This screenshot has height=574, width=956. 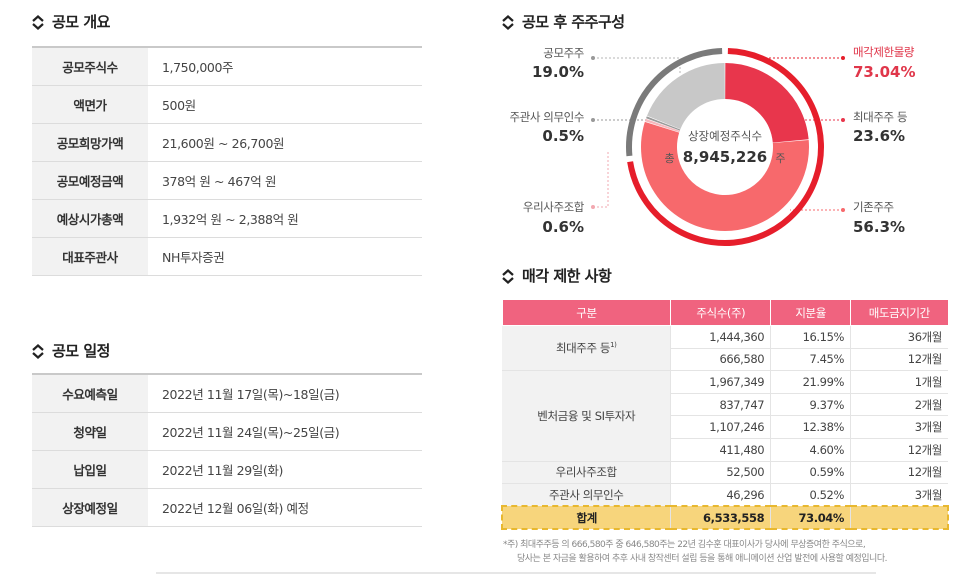 I want to click on shares-cell: 1,107,246, so click(x=721, y=427).